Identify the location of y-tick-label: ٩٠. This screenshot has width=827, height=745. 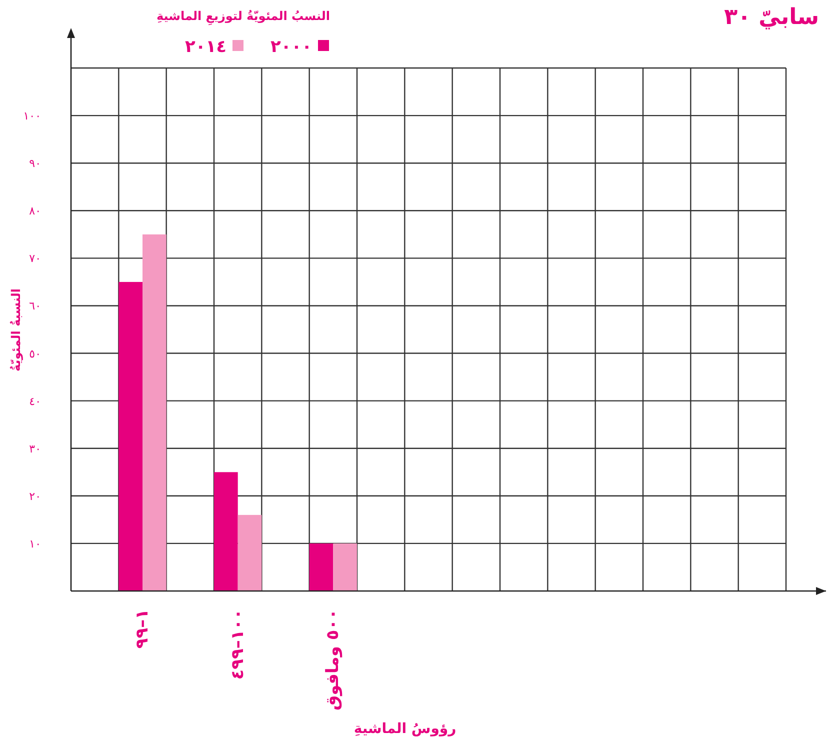
(35, 163).